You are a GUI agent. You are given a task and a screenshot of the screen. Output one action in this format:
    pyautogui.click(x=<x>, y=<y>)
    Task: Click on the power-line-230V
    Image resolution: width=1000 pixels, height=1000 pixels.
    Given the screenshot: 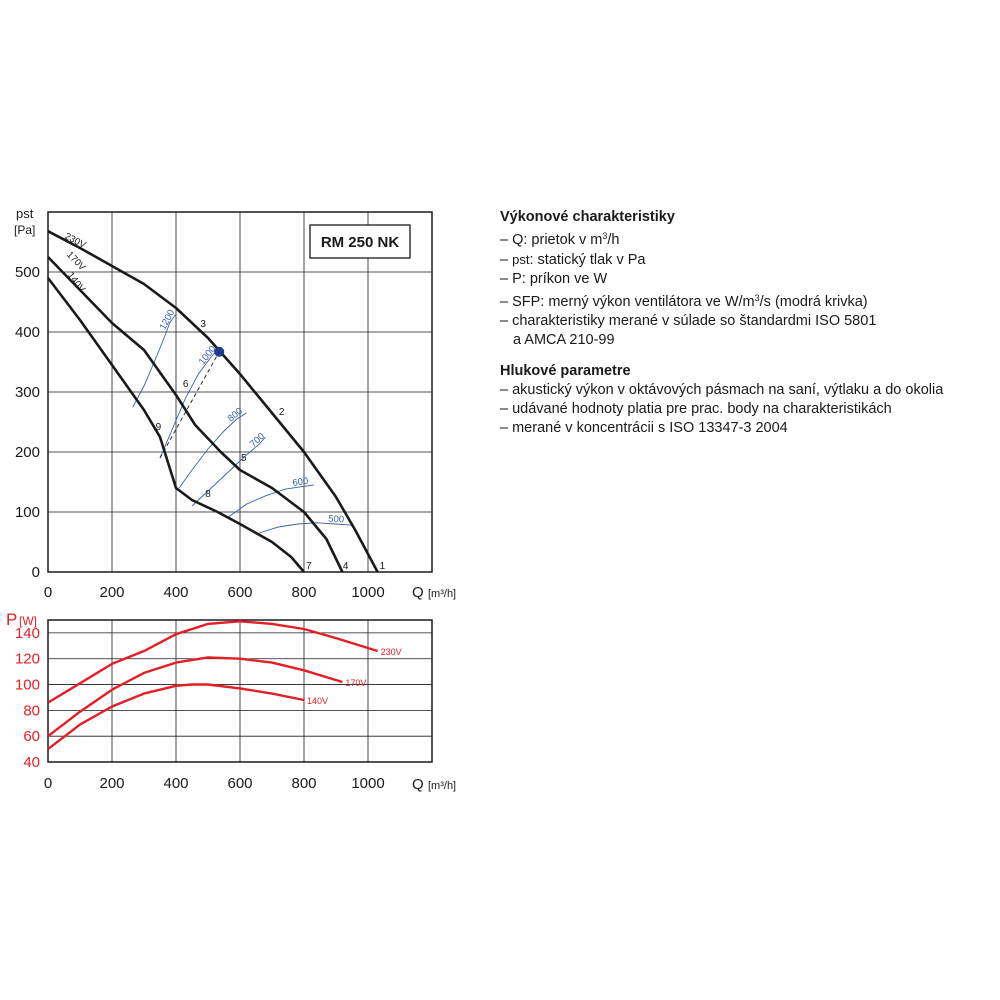 What is the action you would take?
    pyautogui.click(x=212, y=662)
    